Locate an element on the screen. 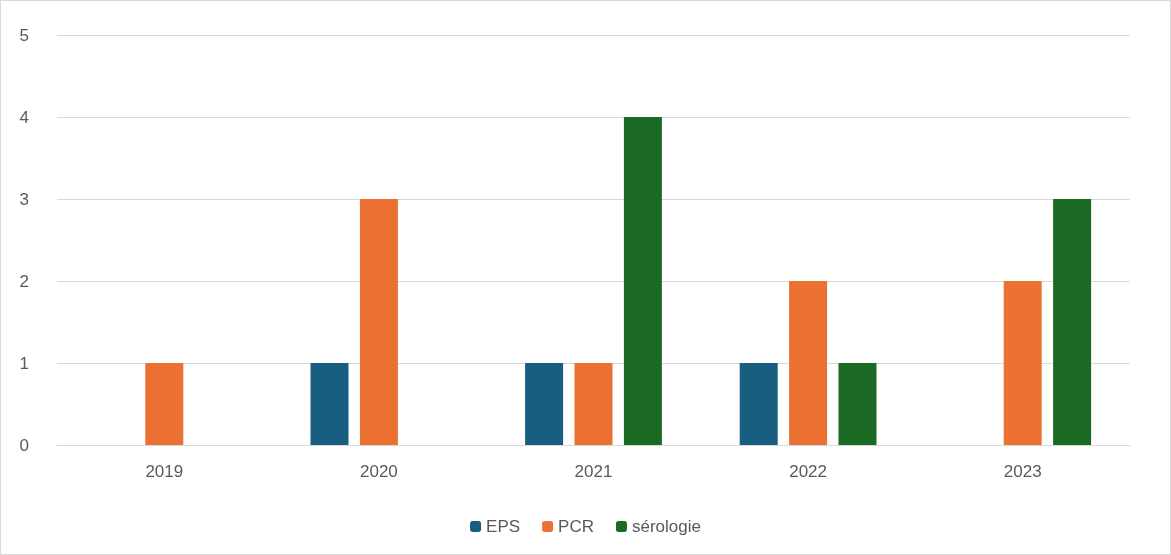  y-tick-label: 5 is located at coordinates (24, 35).